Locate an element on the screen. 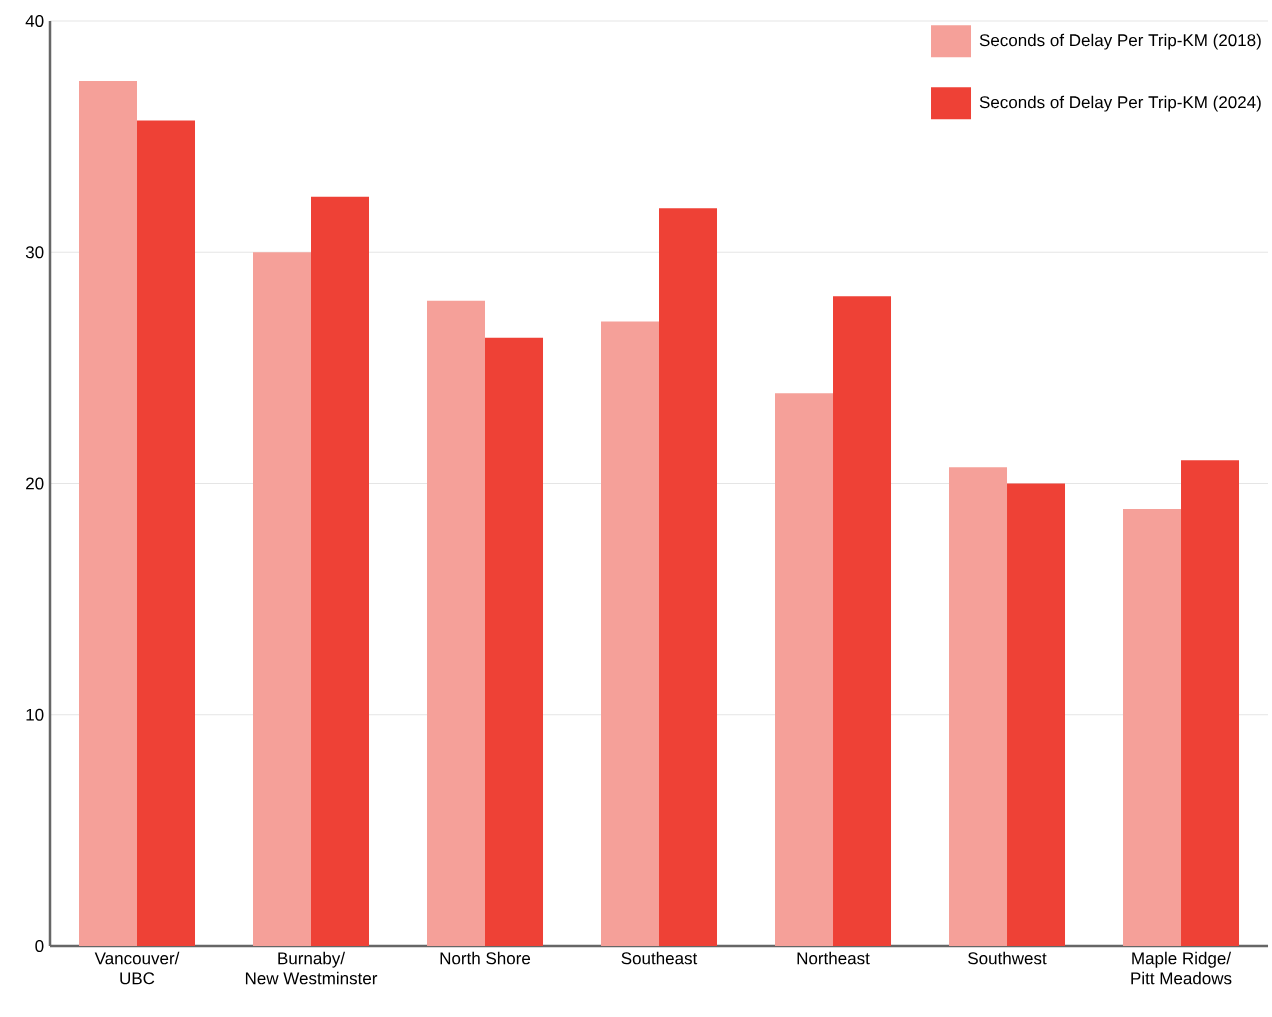 The width and height of the screenshot is (1272, 1017). x-tick-label: Southeast is located at coordinates (659, 958).